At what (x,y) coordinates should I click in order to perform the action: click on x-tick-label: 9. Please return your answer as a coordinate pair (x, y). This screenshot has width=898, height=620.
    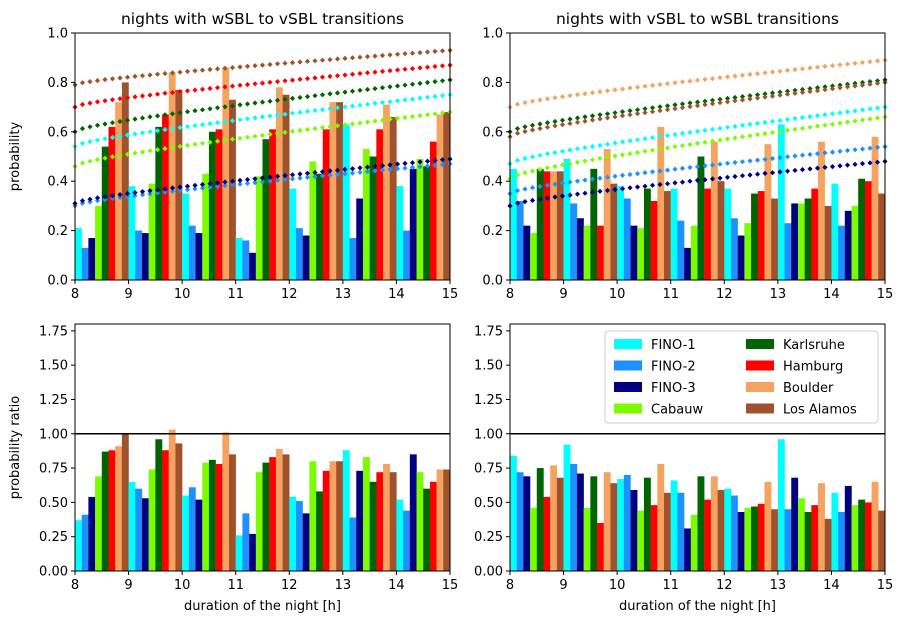
    Looking at the image, I should click on (128, 294).